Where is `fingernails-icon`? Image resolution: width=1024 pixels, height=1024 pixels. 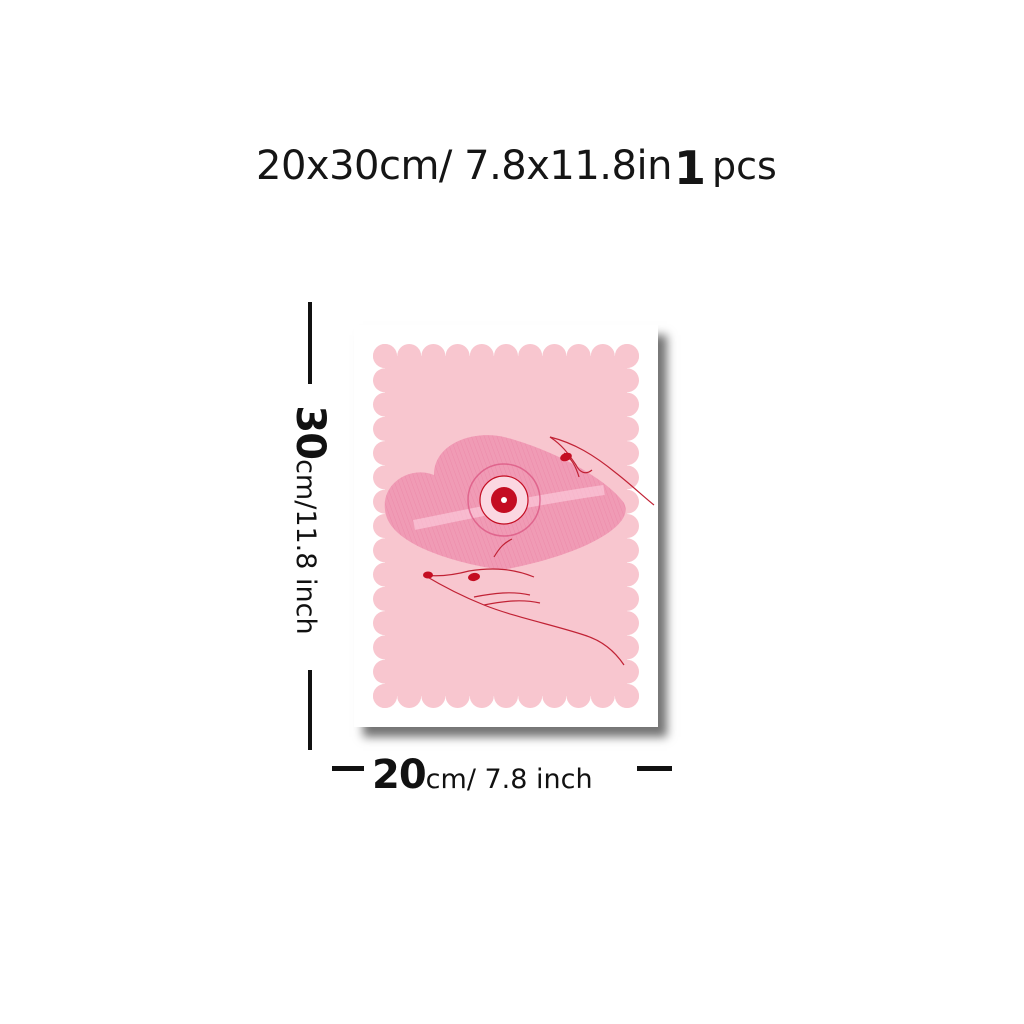
fingernails-icon is located at coordinates (497, 517).